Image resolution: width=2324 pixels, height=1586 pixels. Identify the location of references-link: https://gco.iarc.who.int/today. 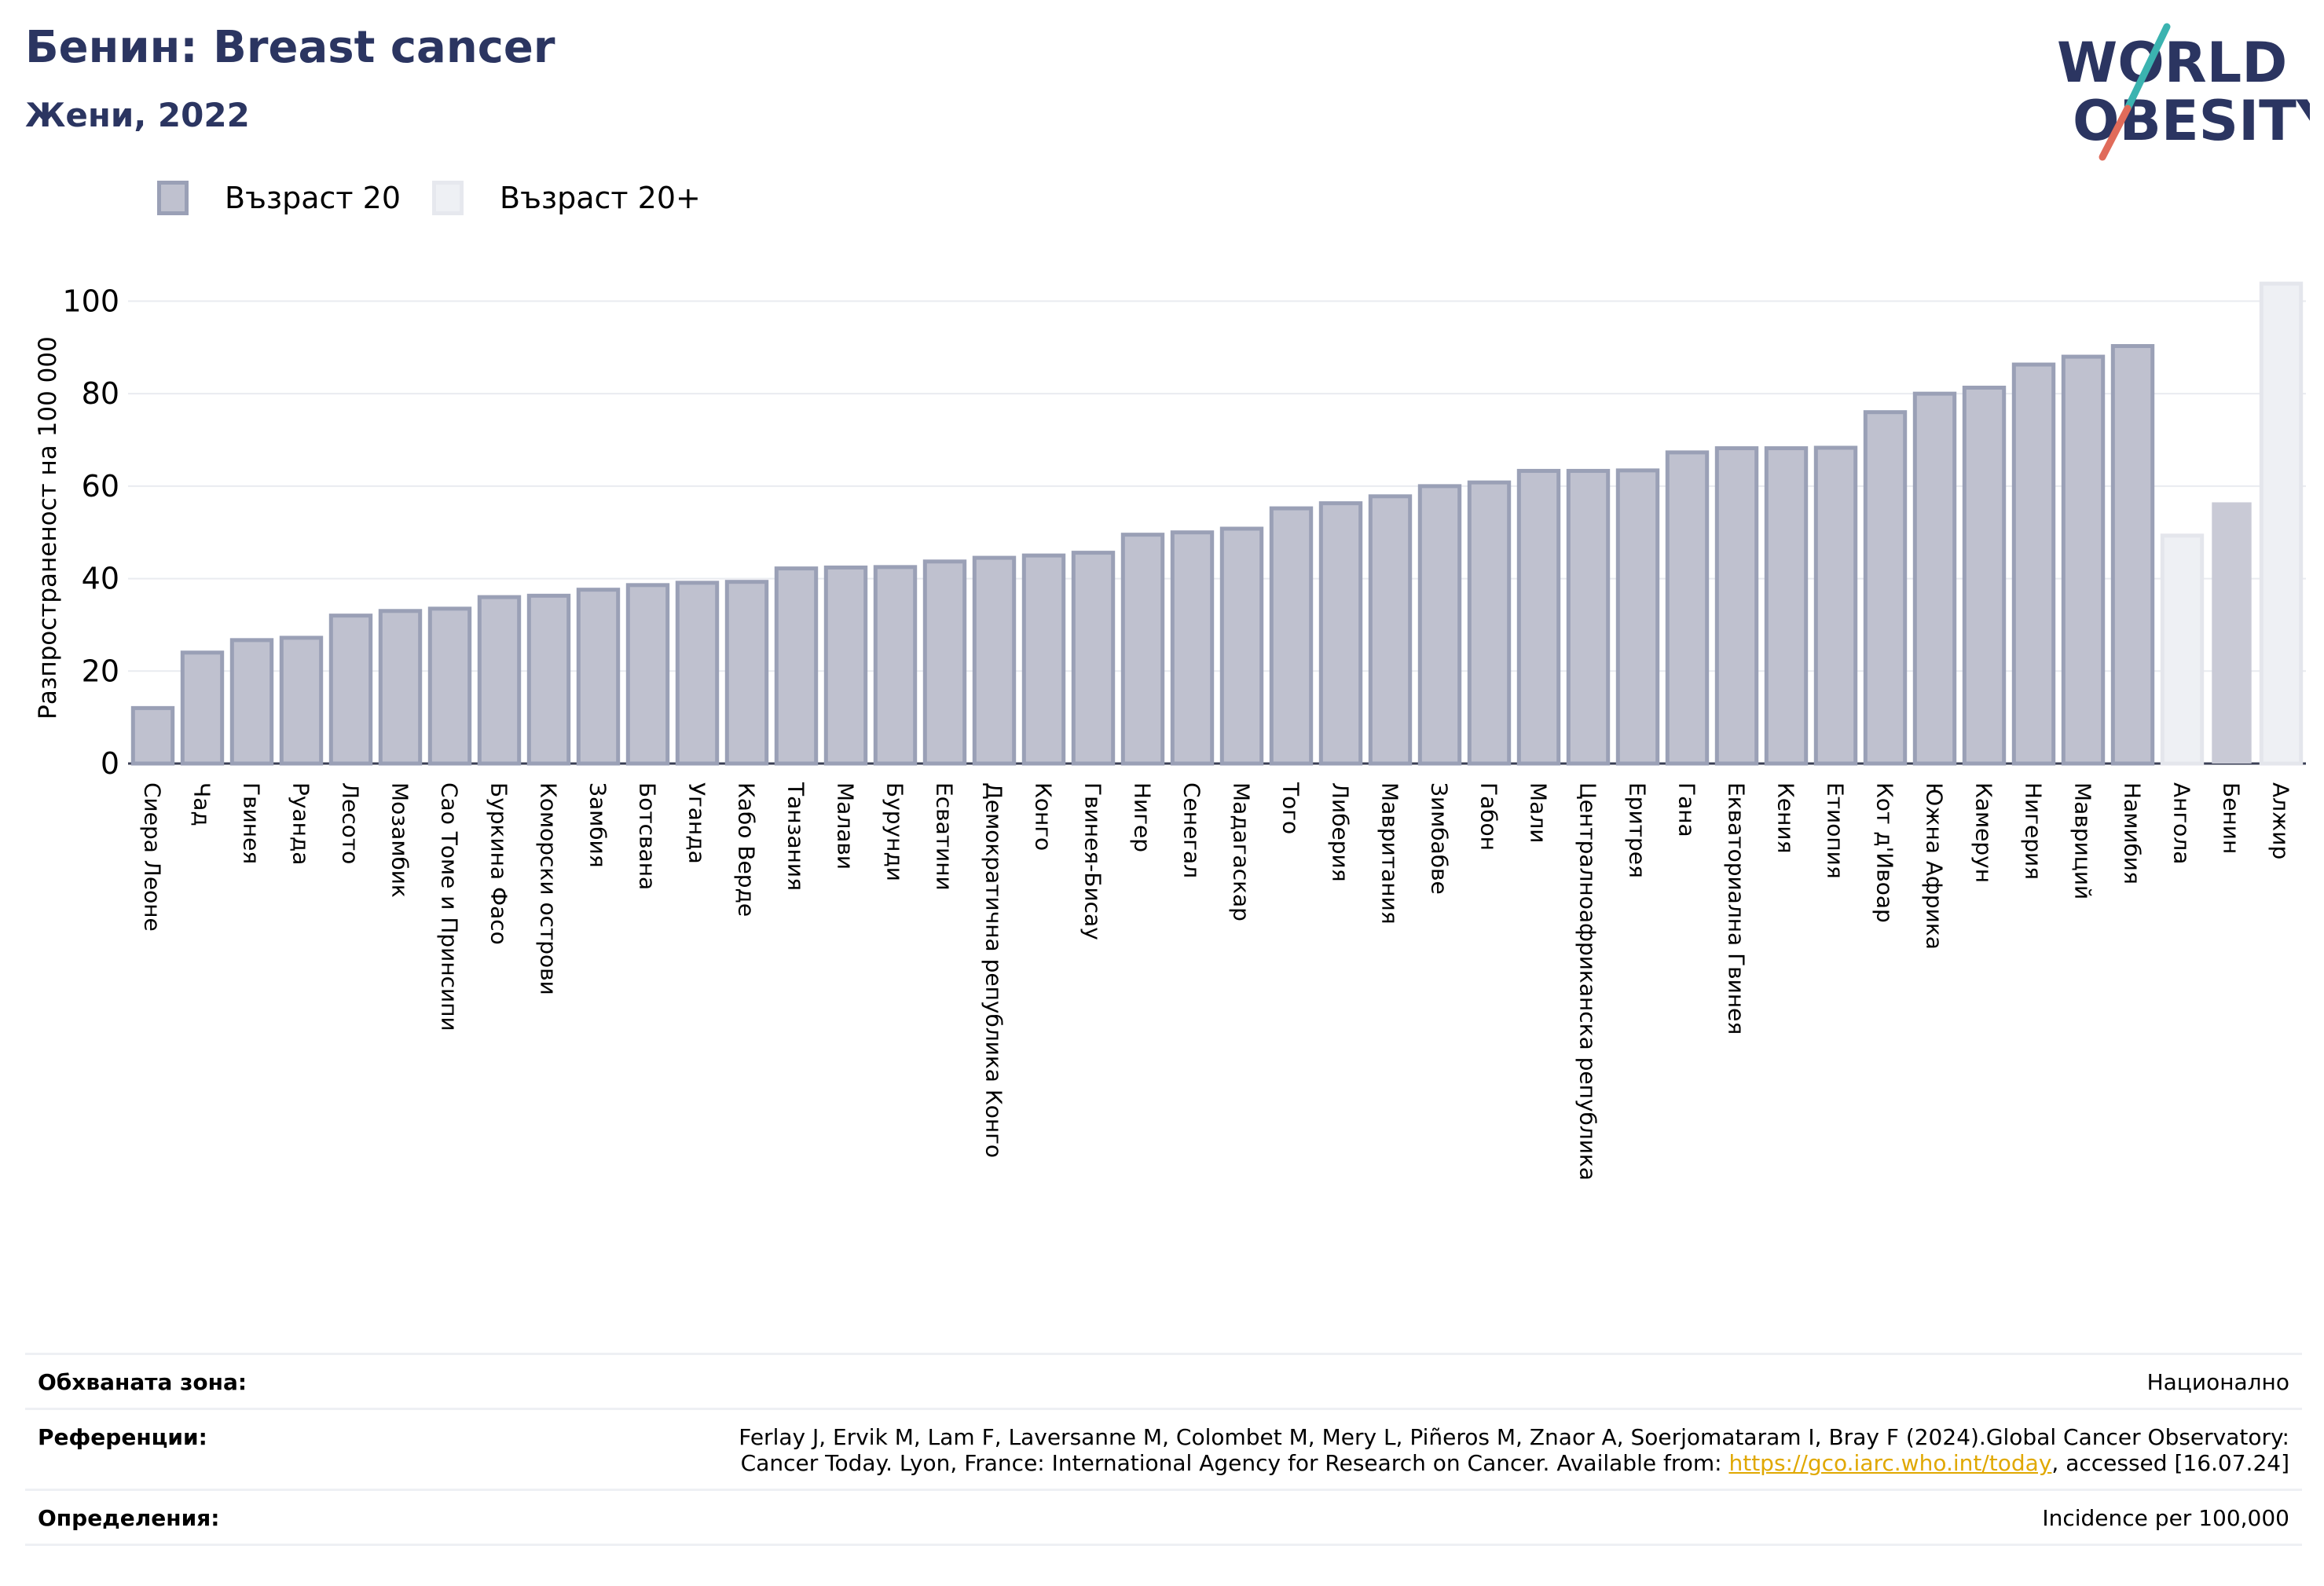
(1890, 1463).